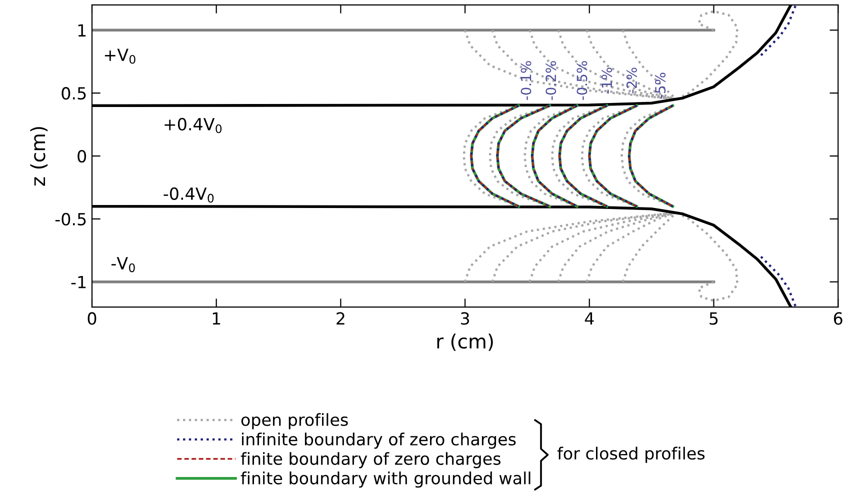 The image size is (844, 496). Describe the element at coordinates (193, 126) in the screenshot. I see `annotation: +0.4V$_{0}$` at that location.